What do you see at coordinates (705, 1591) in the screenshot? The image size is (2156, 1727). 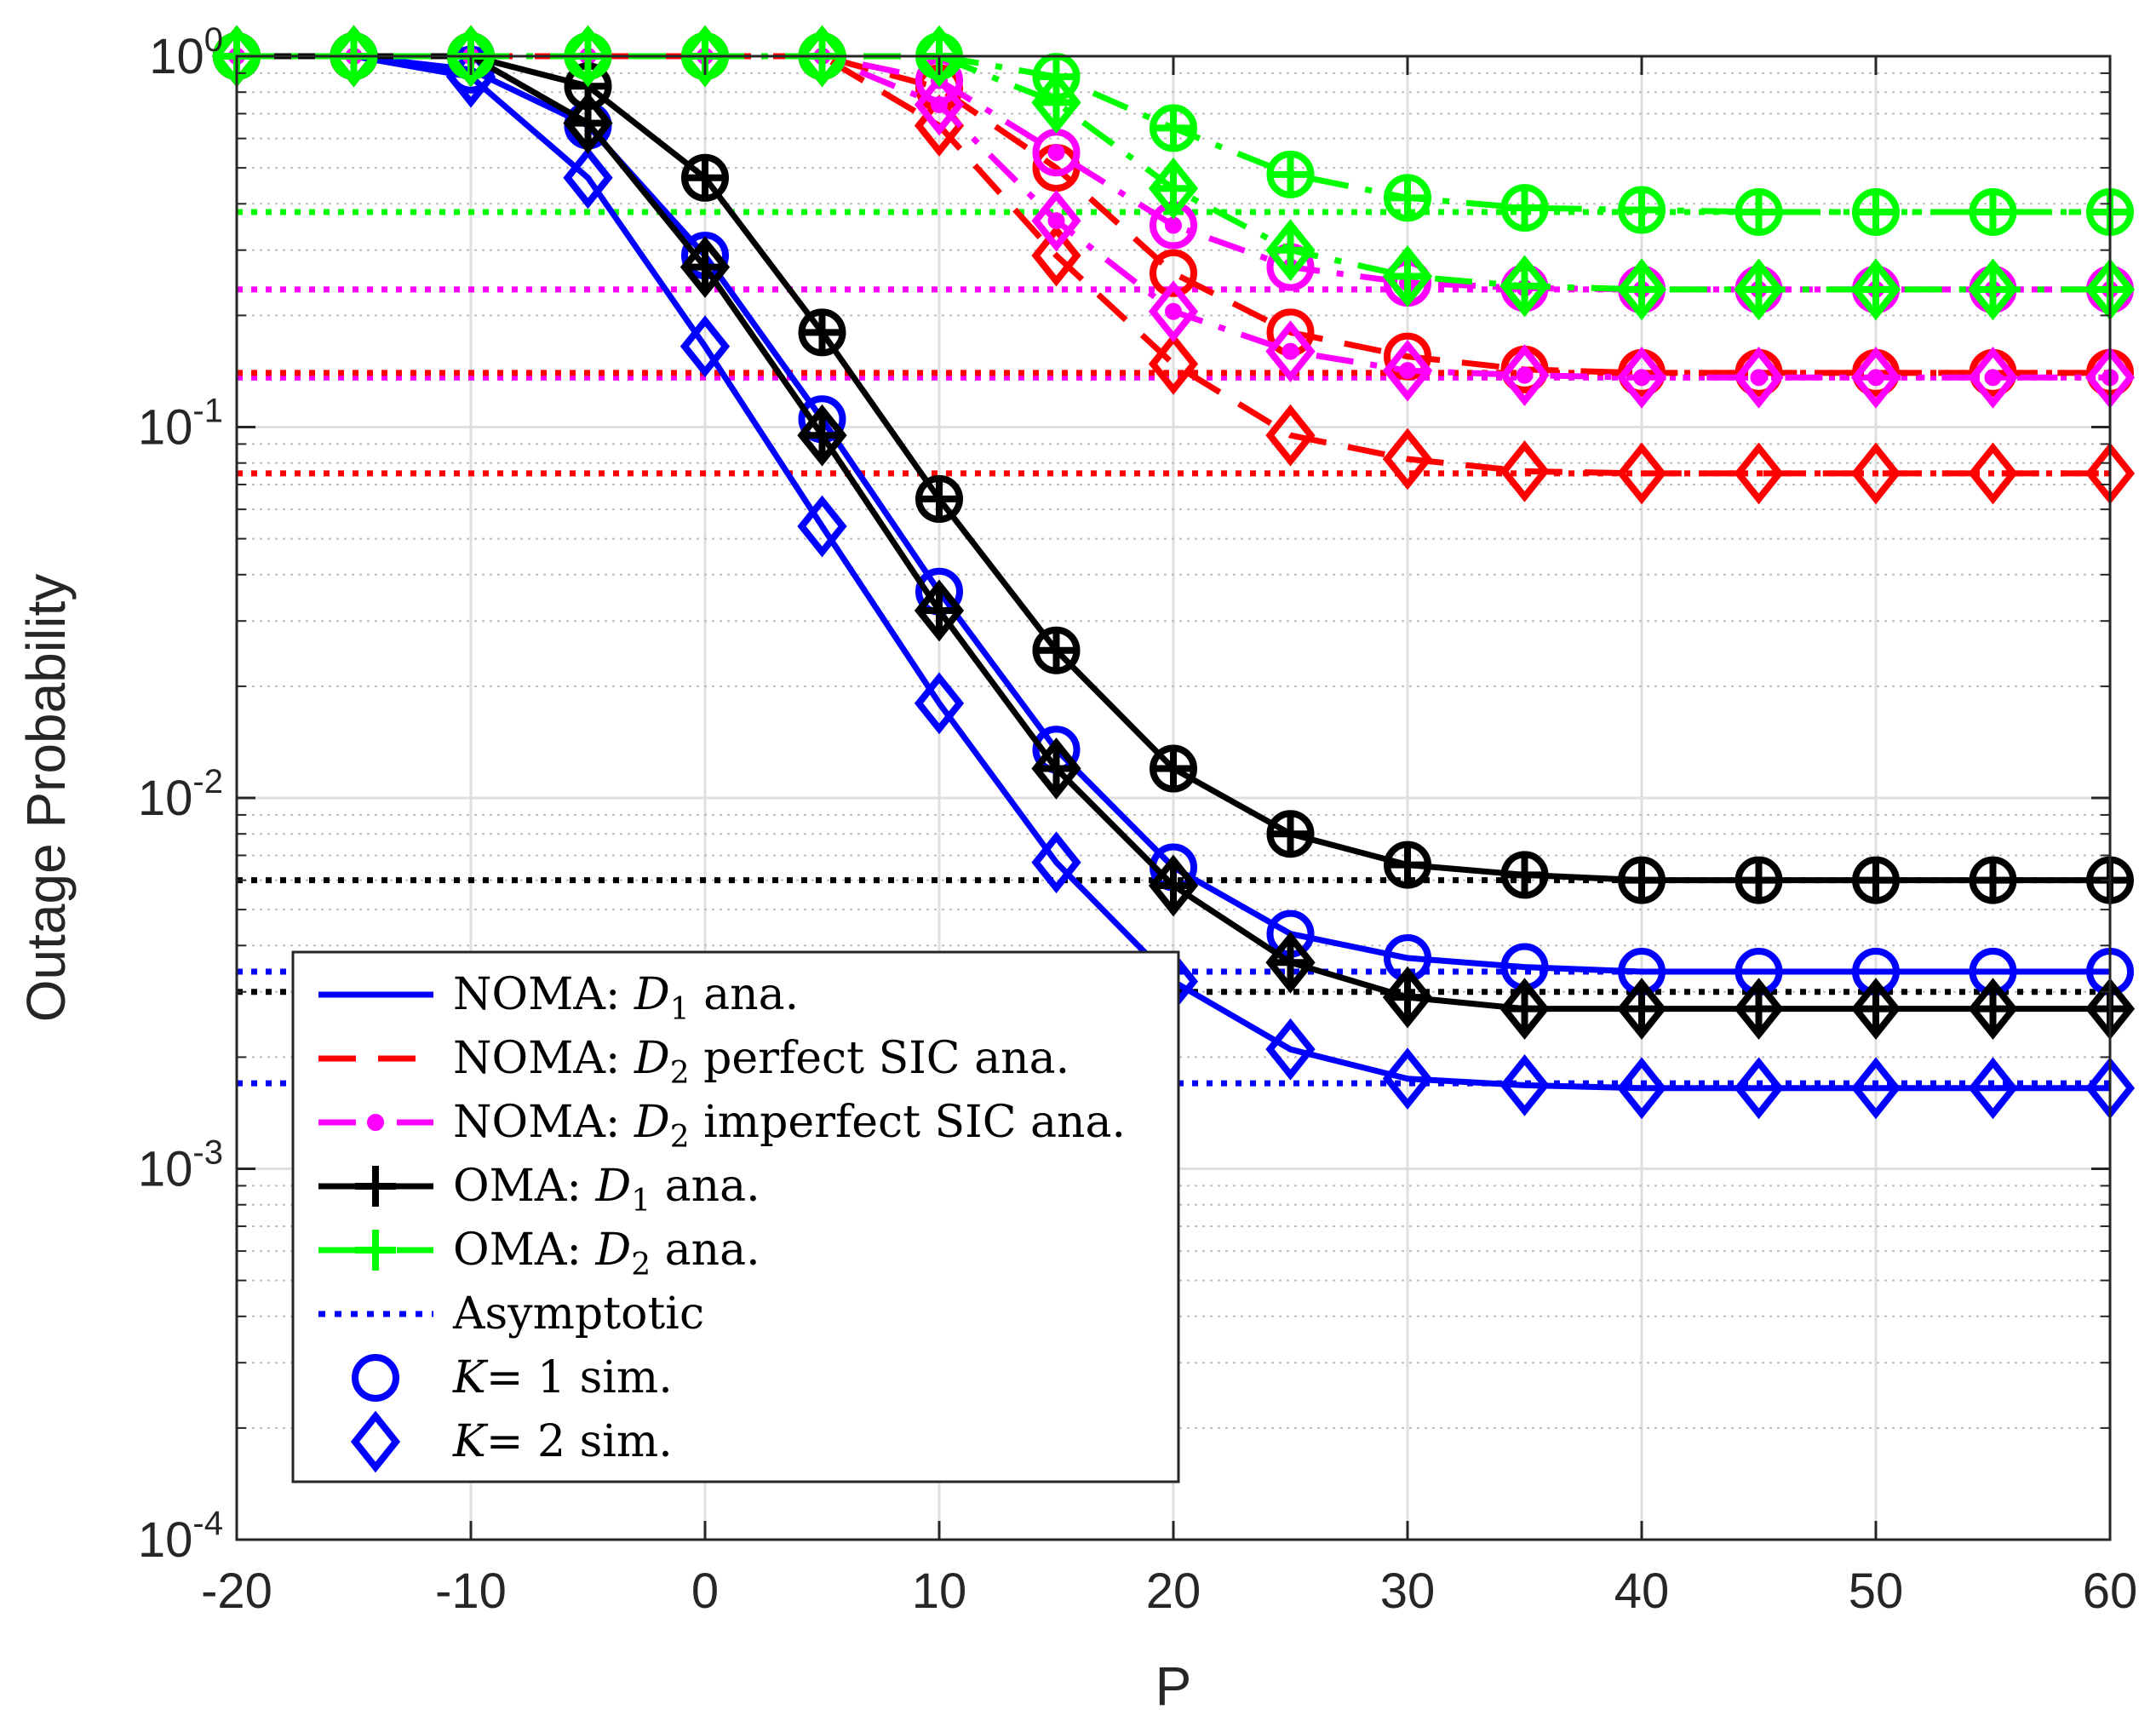 I see `x-tick-label: 0` at bounding box center [705, 1591].